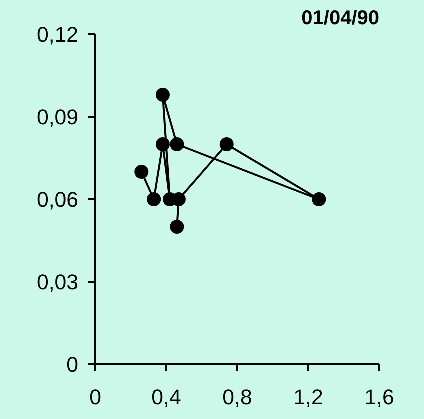  What do you see at coordinates (57, 118) in the screenshot?
I see `y-tick-label: 0,09` at bounding box center [57, 118].